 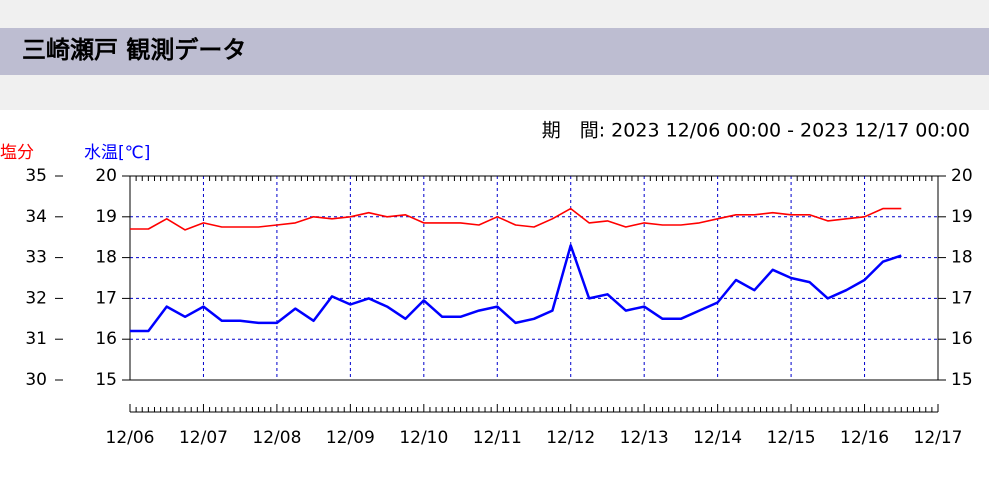 I want to click on y-tick-label: 34, so click(x=36, y=217).